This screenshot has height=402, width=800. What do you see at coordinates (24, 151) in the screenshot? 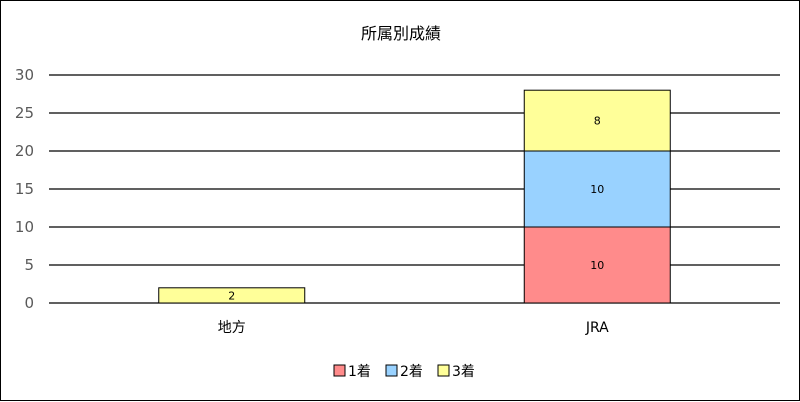
I see `y-tick-label: 20` at bounding box center [24, 151].